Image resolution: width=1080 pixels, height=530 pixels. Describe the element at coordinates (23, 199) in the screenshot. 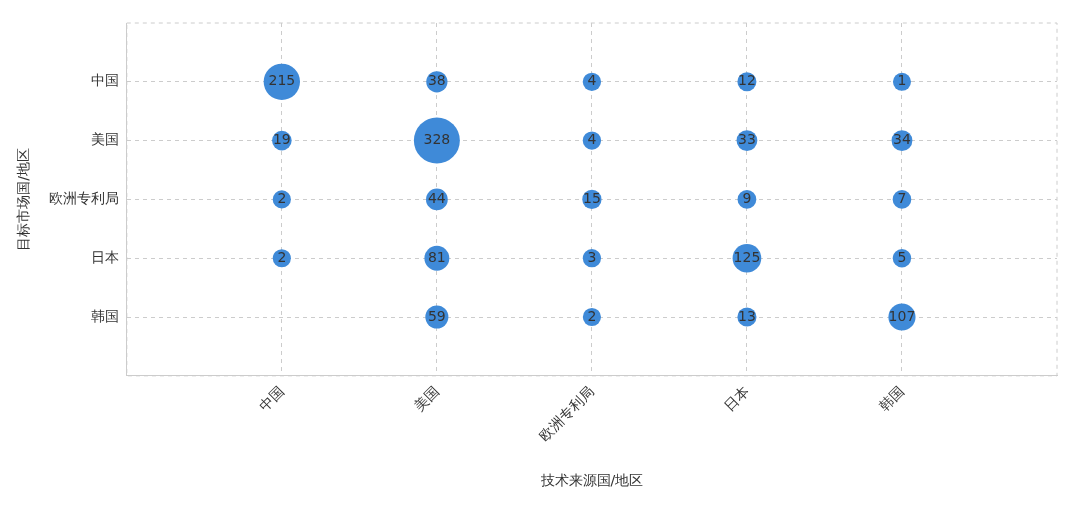

I see `y-axis-title: 目标市场国/地区` at that location.